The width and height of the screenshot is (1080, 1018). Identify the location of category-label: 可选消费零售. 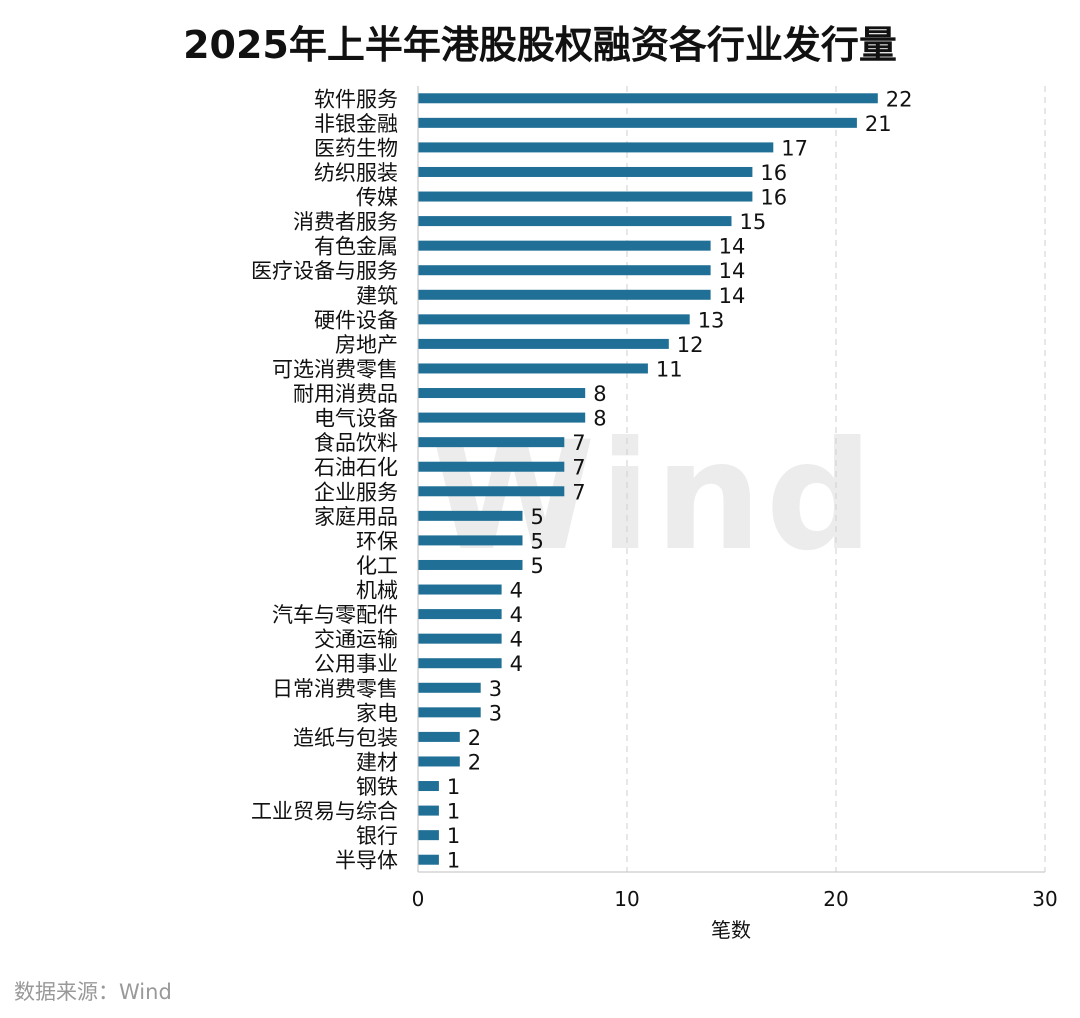
(335, 369).